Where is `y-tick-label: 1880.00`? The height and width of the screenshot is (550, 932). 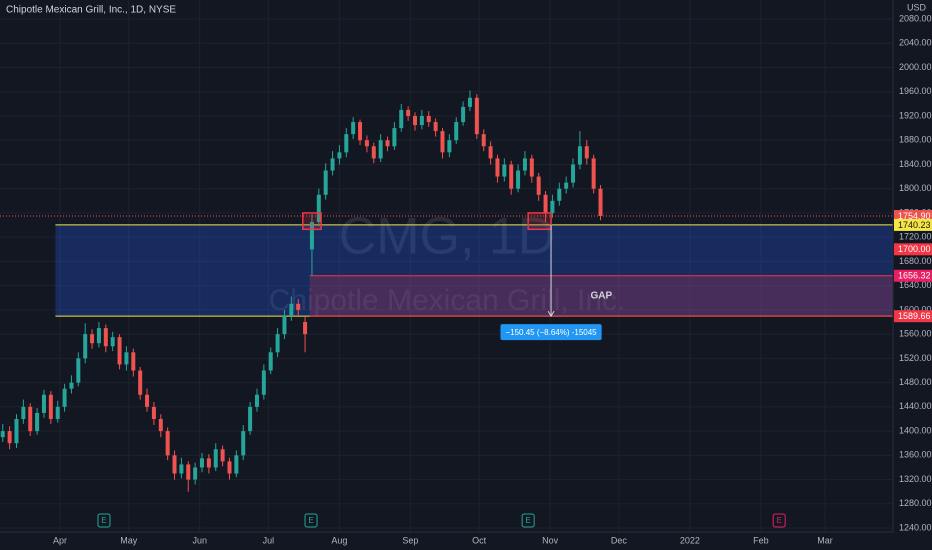
y-tick-label: 1880.00 is located at coordinates (915, 140).